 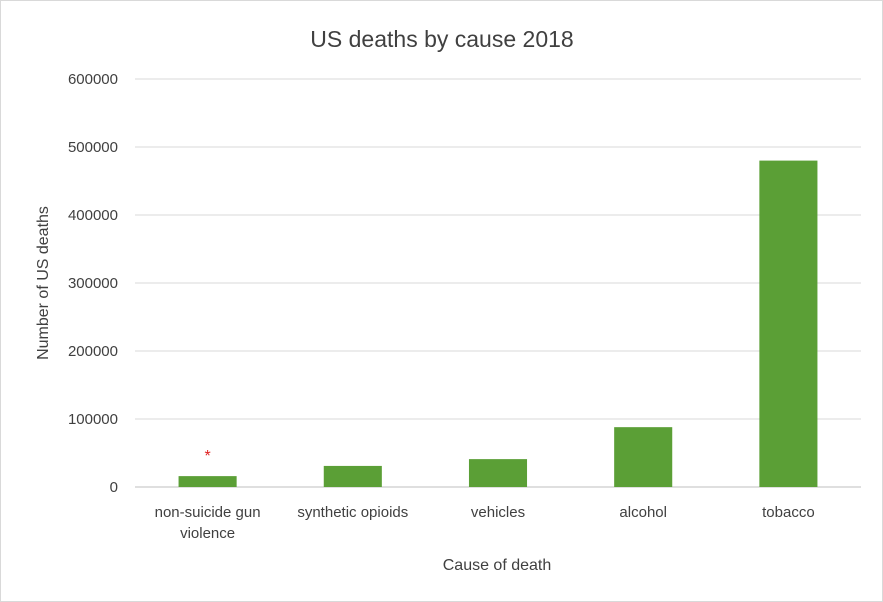 What do you see at coordinates (93, 147) in the screenshot?
I see `y-tick-label: 500000` at bounding box center [93, 147].